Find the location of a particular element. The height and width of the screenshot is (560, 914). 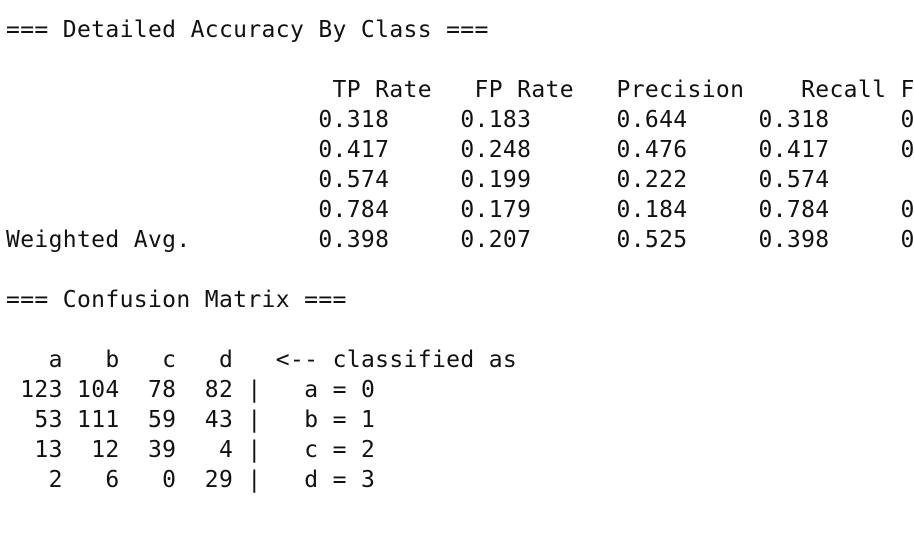

f-measure-value: 0.32 is located at coordinates (871, 180).